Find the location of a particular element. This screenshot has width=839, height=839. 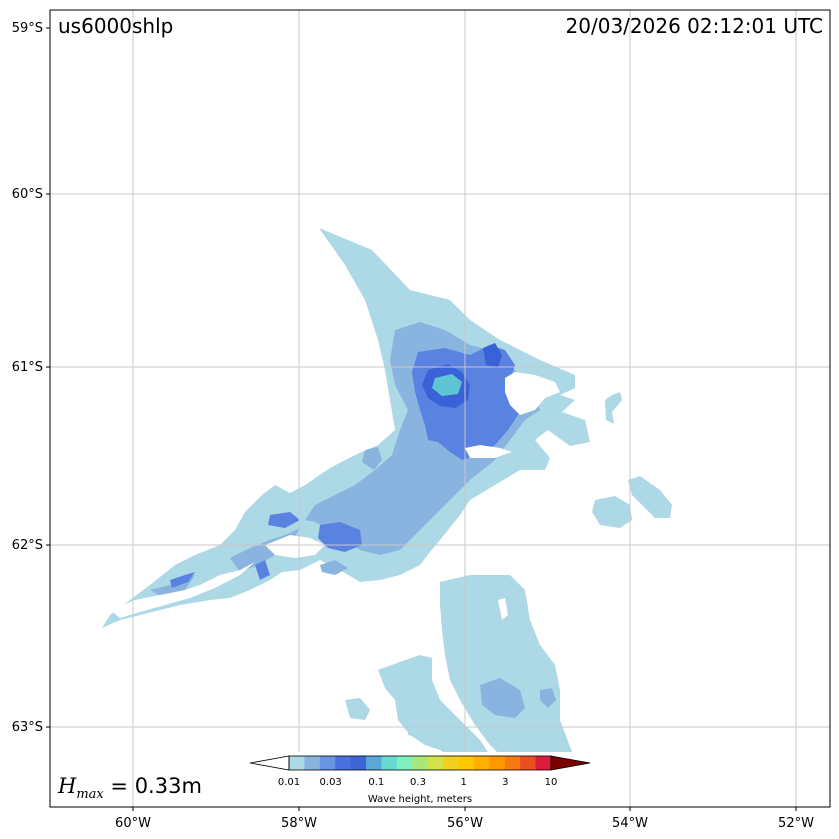

colorbar-tick-label: 0.03 is located at coordinates (331, 782).